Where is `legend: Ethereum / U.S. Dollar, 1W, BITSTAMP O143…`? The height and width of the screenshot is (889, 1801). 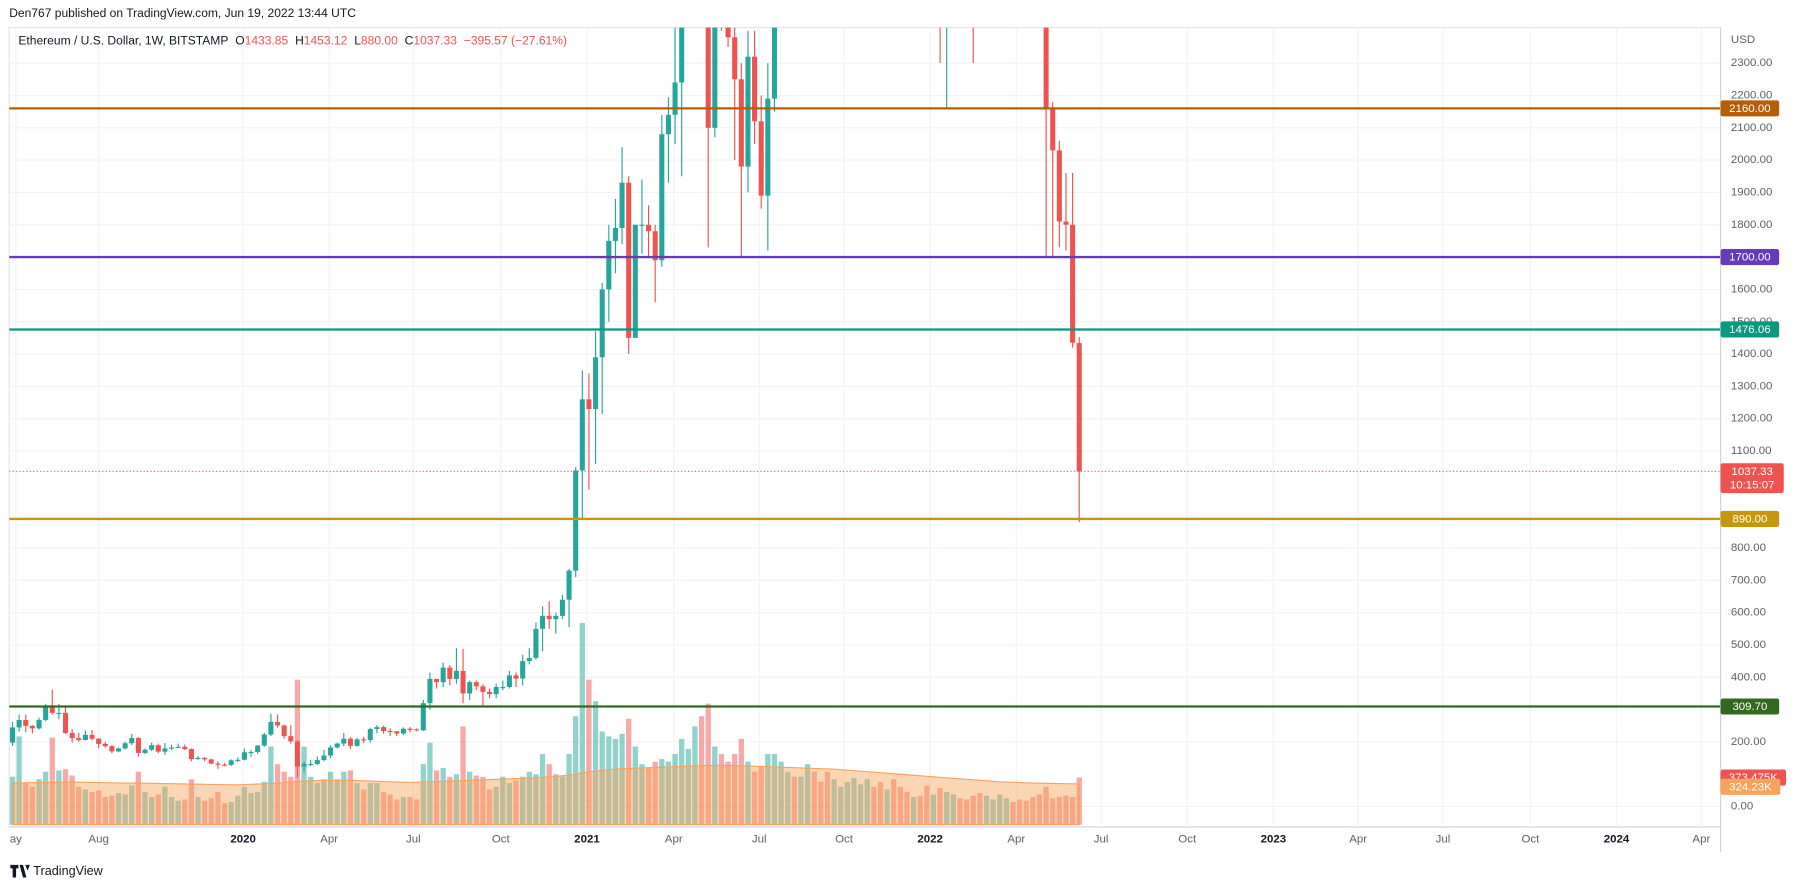
legend: Ethereum / U.S. Dollar, 1W, BITSTAMP O143… is located at coordinates (292, 41).